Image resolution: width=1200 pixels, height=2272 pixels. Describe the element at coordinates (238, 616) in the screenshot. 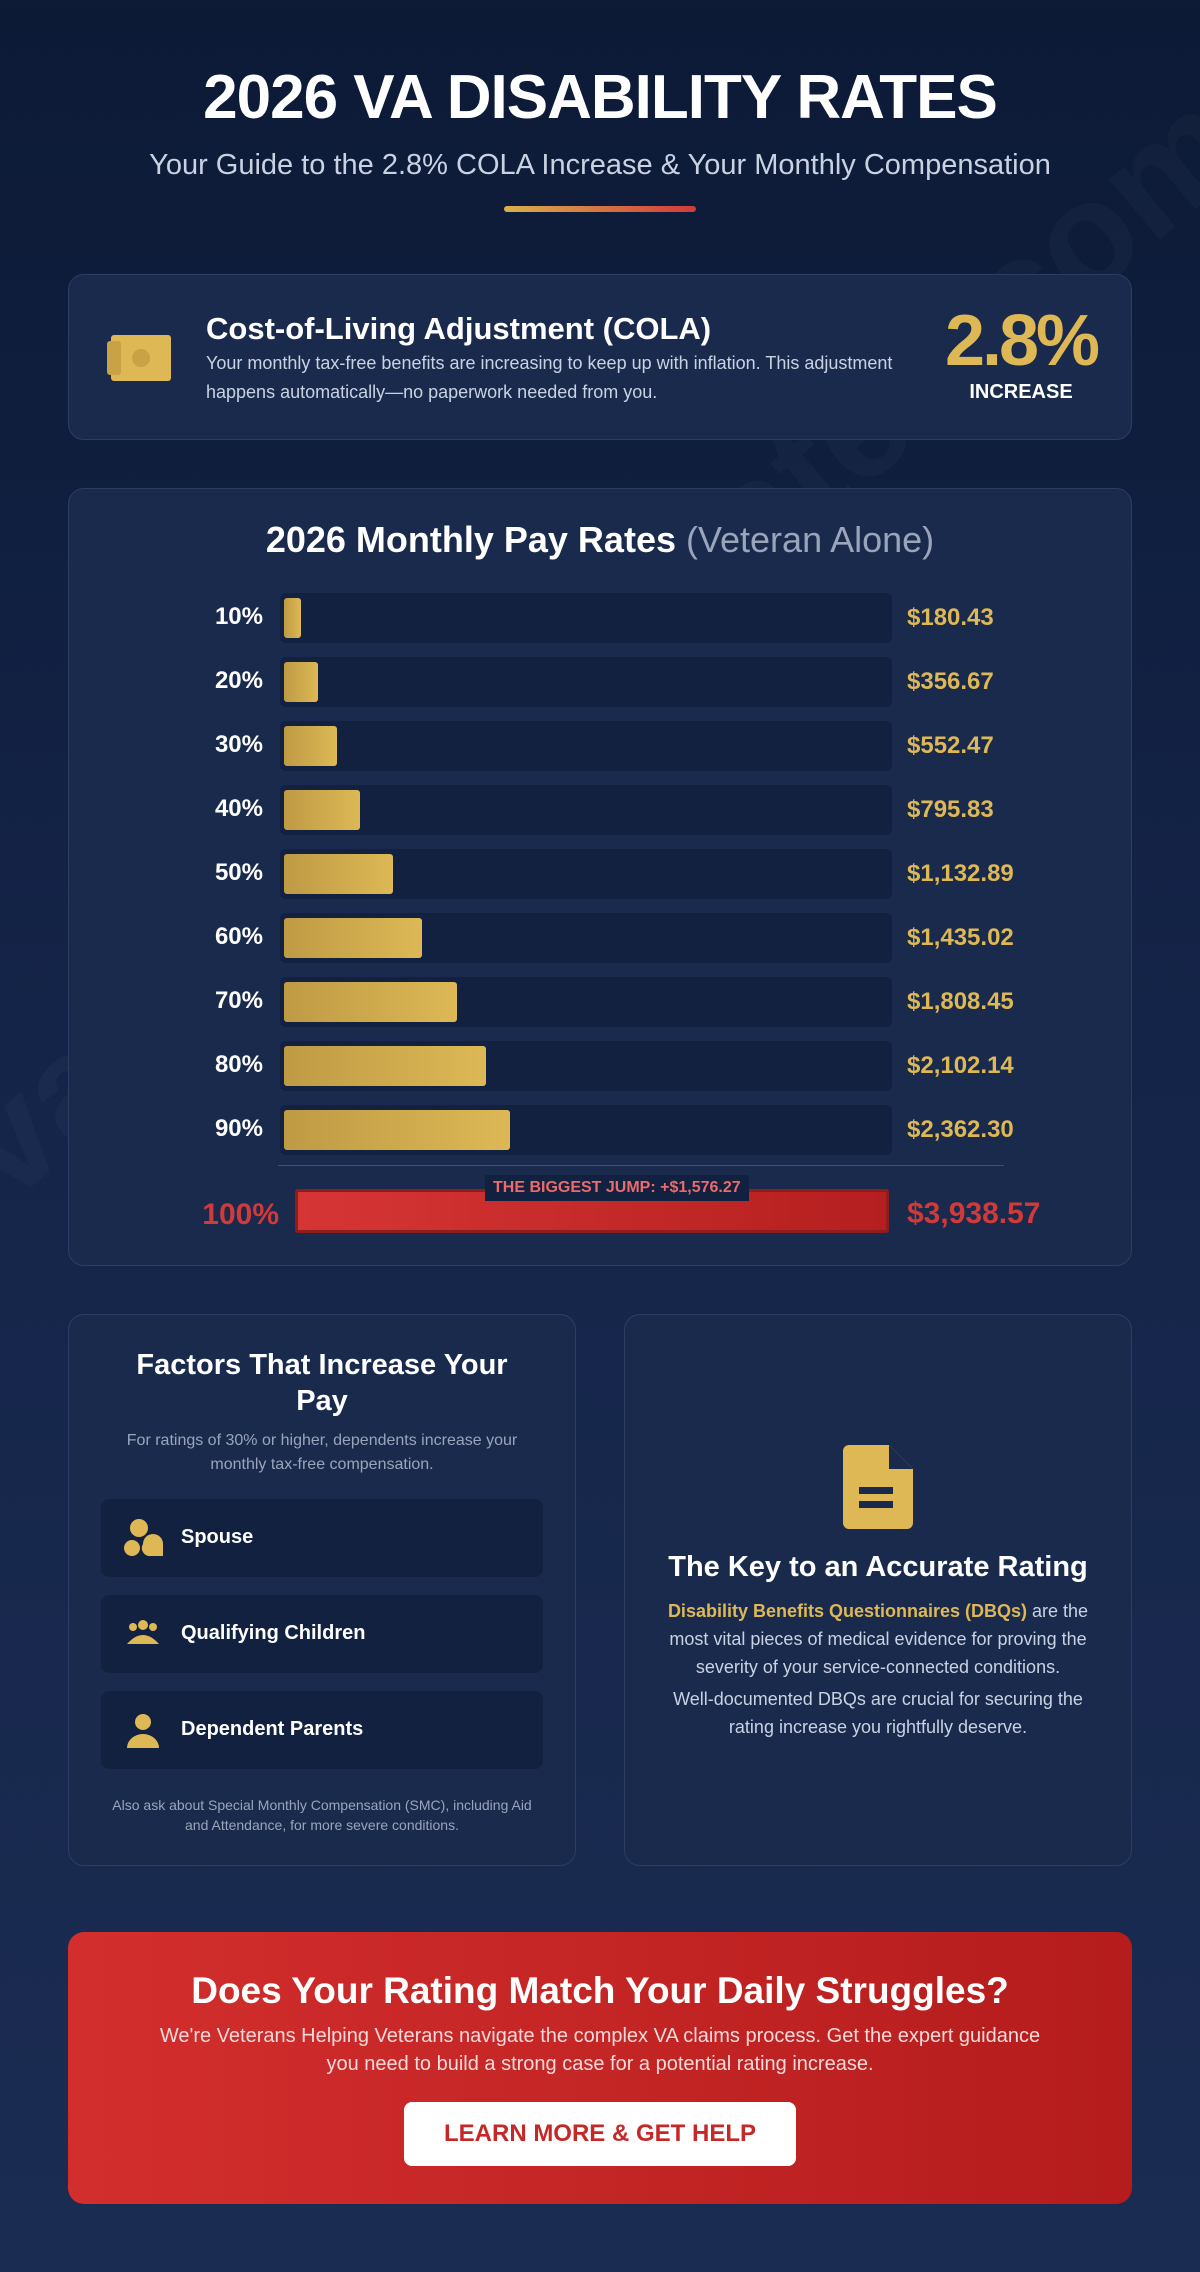

I see `bar-label: 10%` at that location.